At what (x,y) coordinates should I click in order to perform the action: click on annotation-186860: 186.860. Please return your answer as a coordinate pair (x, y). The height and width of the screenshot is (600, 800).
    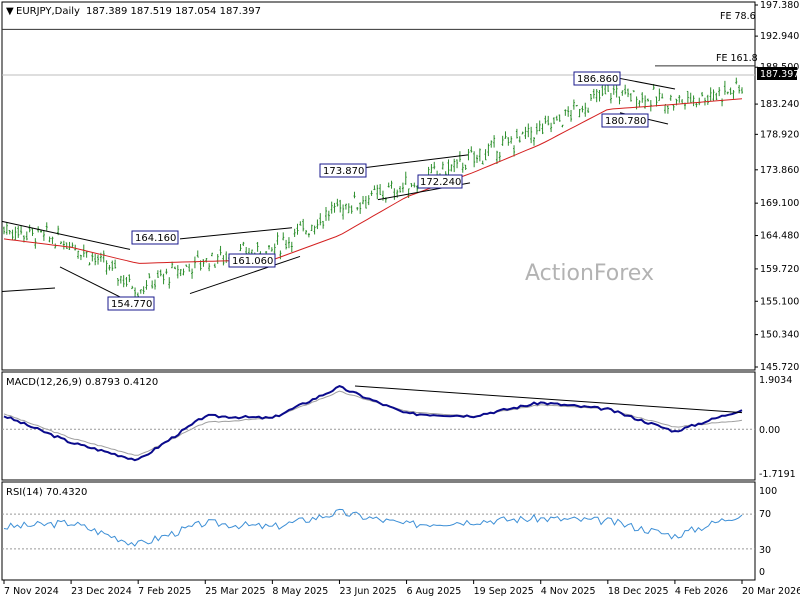
    Looking at the image, I should click on (597, 78).